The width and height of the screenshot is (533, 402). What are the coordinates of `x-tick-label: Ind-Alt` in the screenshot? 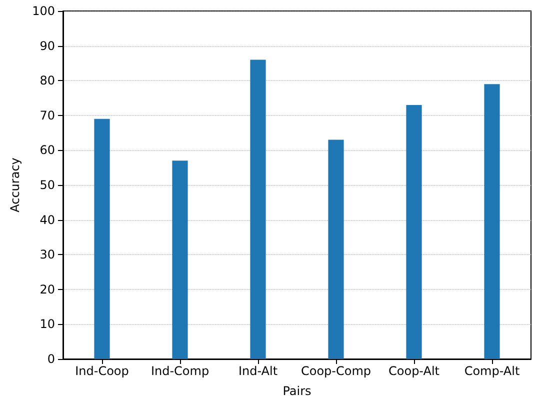 It's located at (258, 371).